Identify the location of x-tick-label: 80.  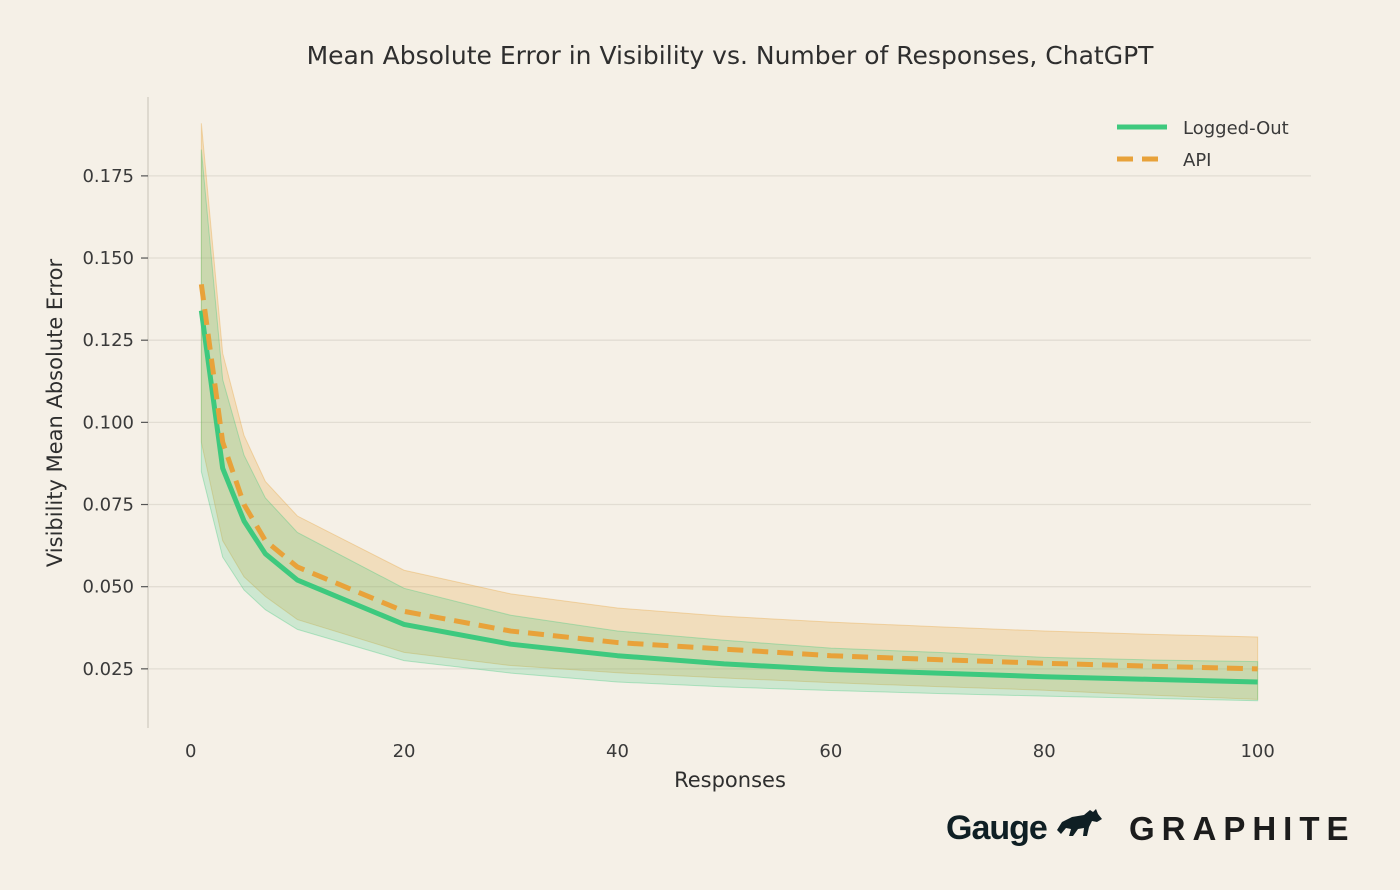
(1044, 751).